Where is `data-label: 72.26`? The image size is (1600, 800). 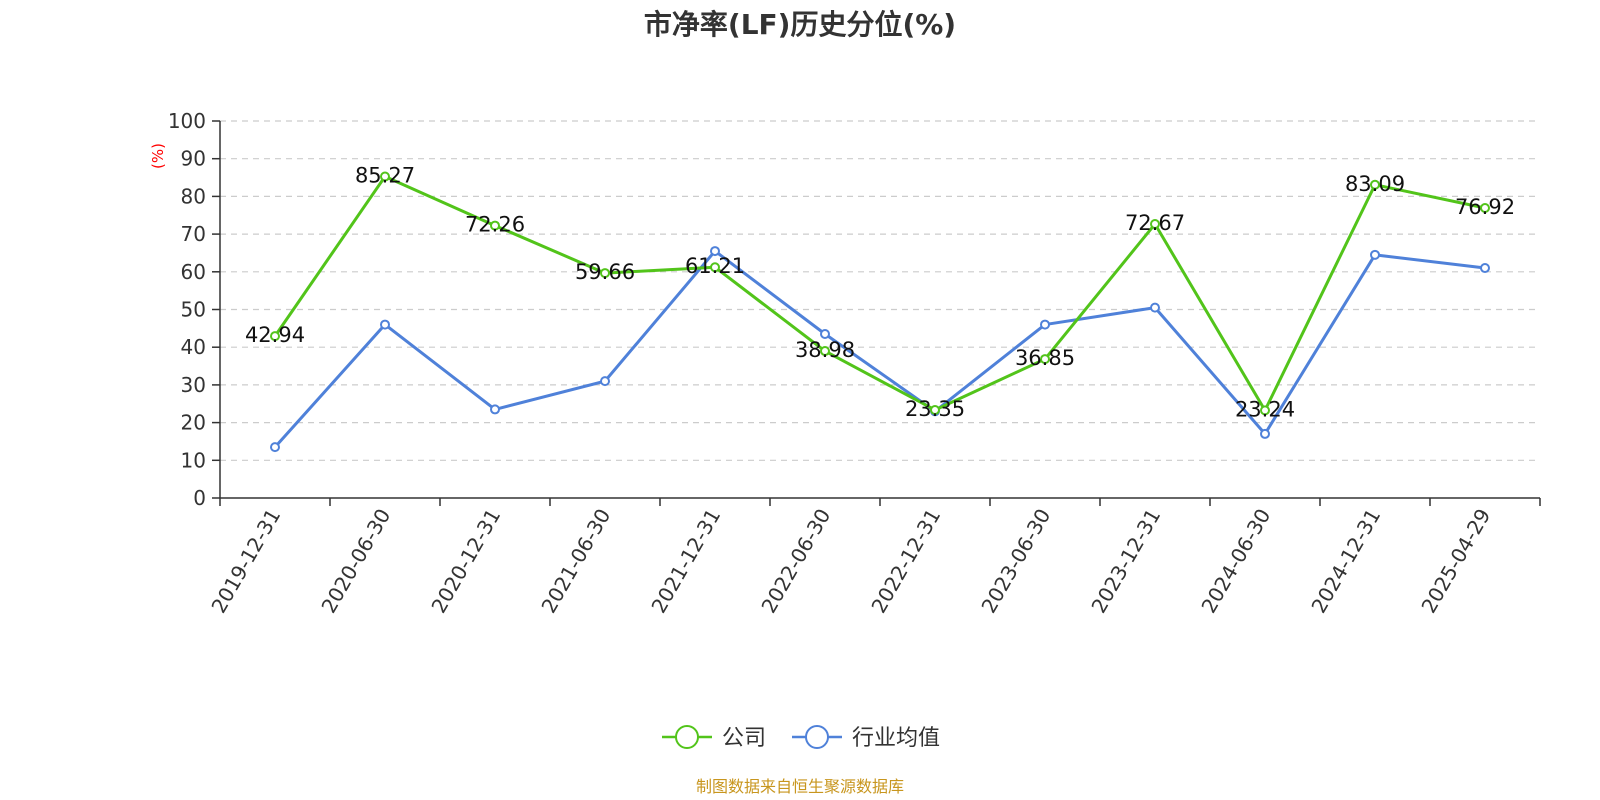
data-label: 72.26 is located at coordinates (495, 225).